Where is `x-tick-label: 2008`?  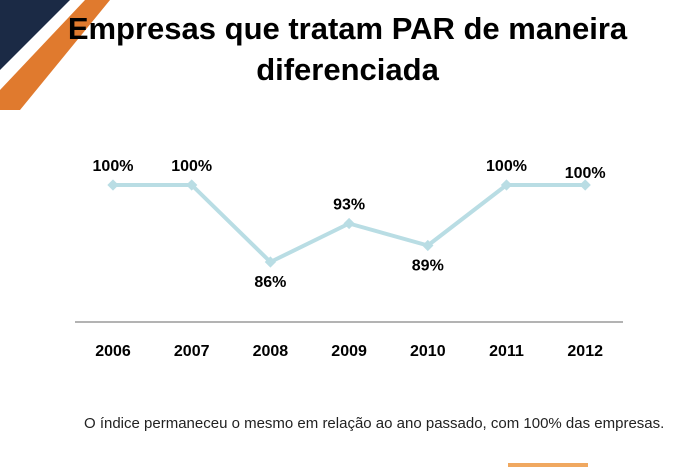
x-tick-label: 2008 is located at coordinates (271, 351).